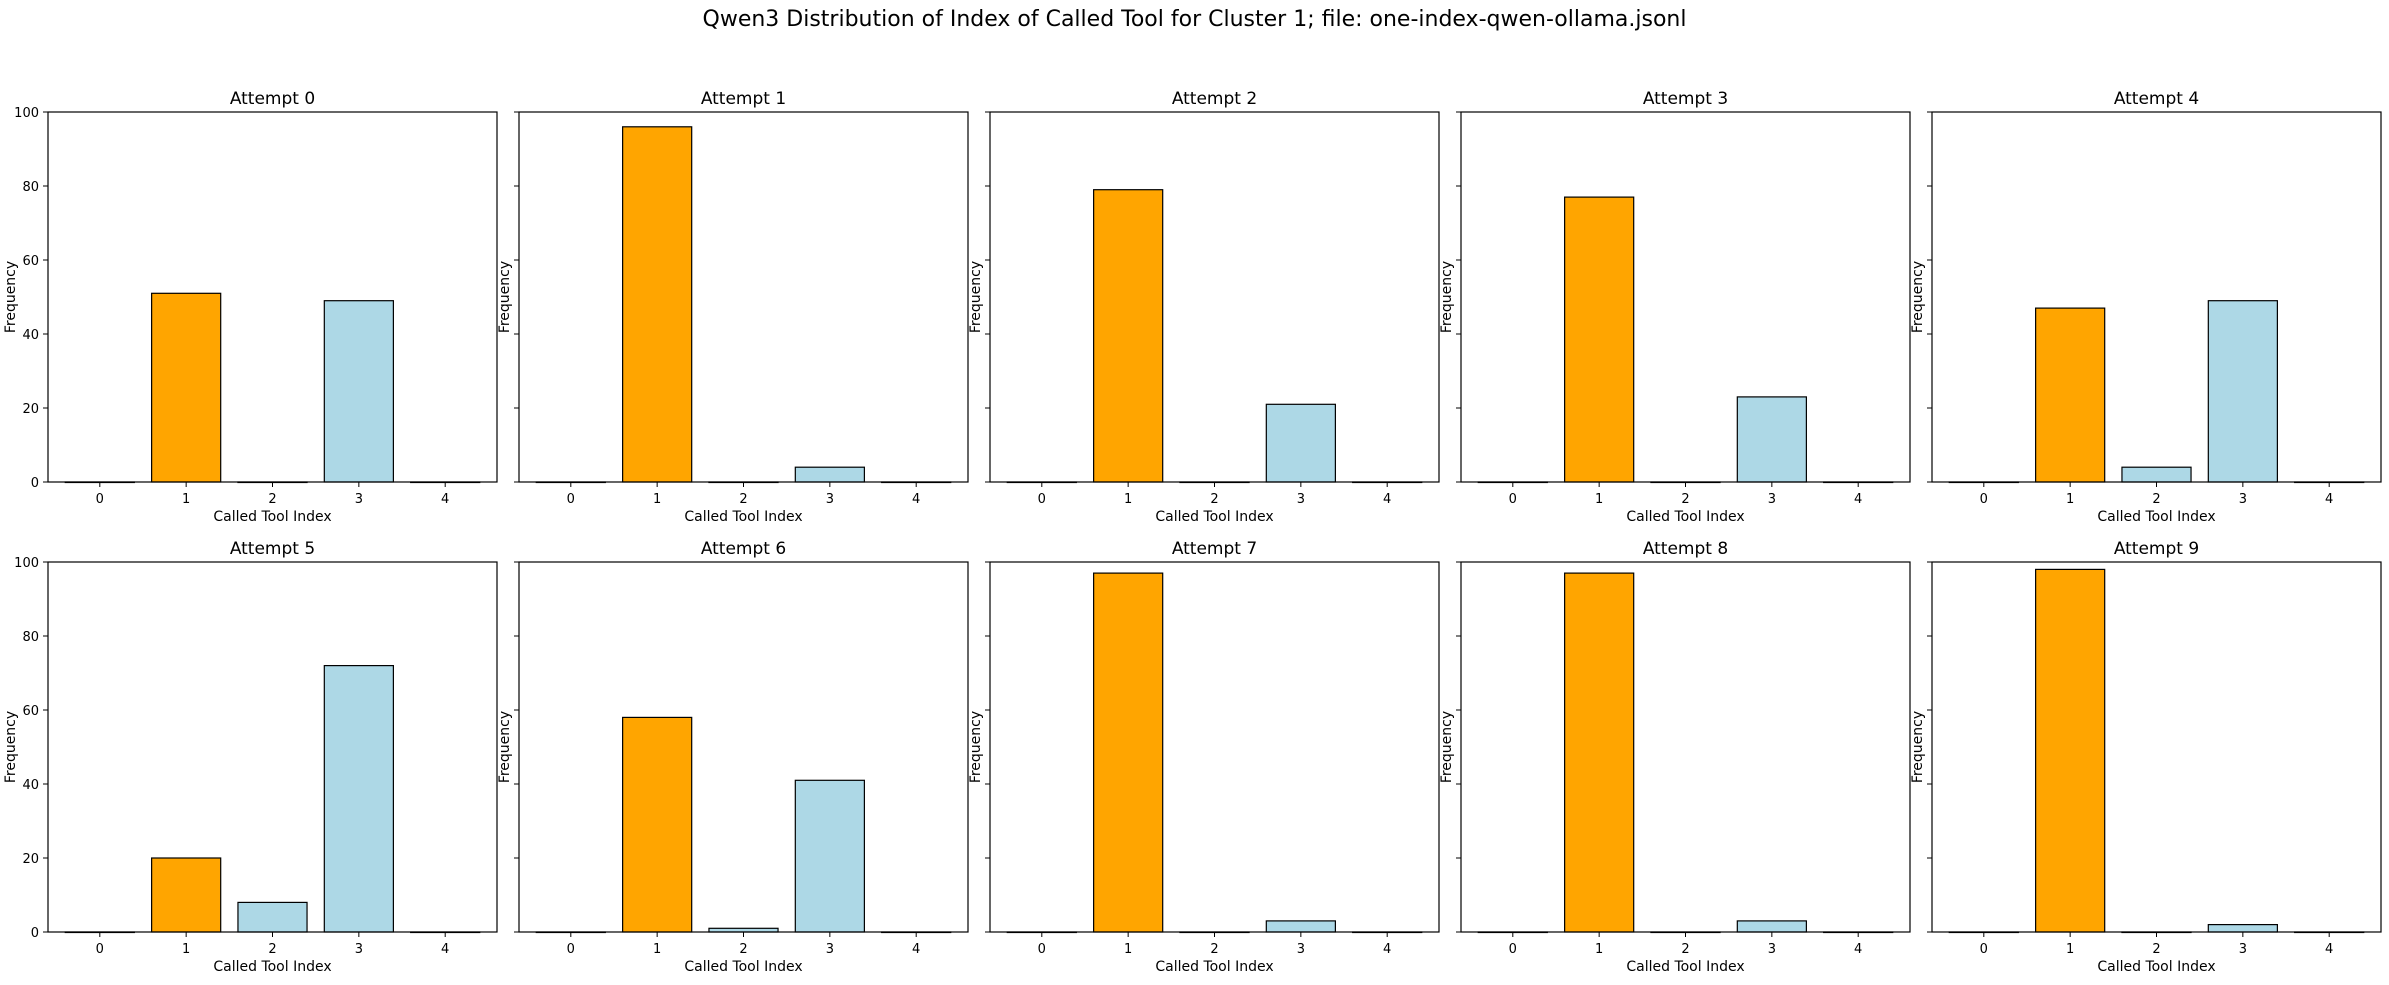  What do you see at coordinates (2156, 99) in the screenshot?
I see `subplot-title: Attempt 4` at bounding box center [2156, 99].